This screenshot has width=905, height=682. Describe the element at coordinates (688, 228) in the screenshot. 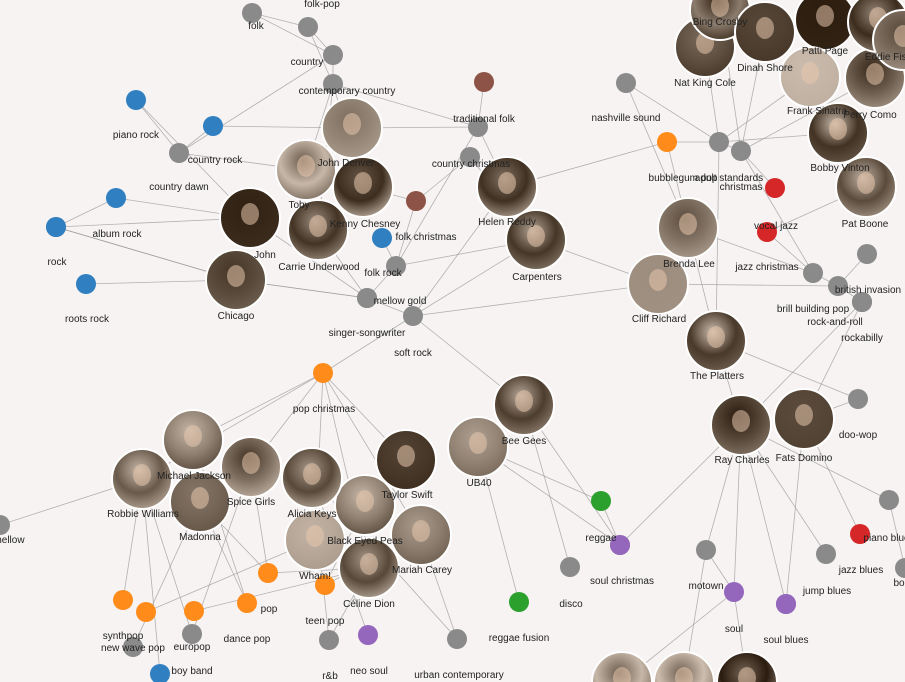

I see `artist-node-brenda-lee` at that location.